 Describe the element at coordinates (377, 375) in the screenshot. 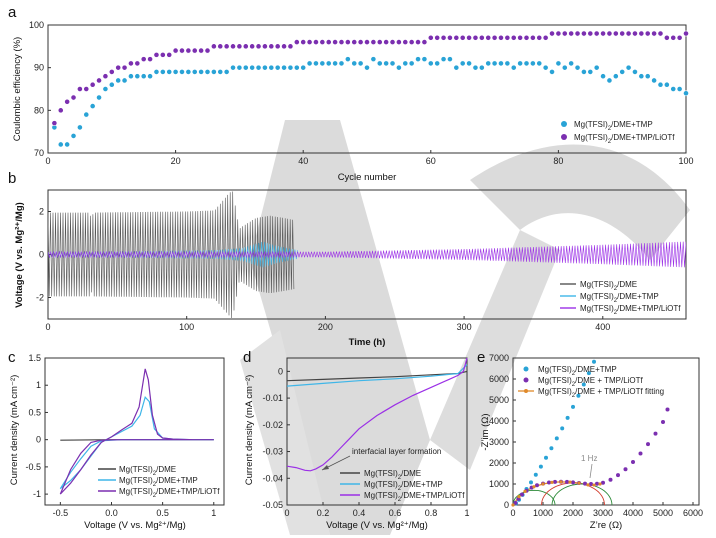

I see `lsv-curve` at that location.